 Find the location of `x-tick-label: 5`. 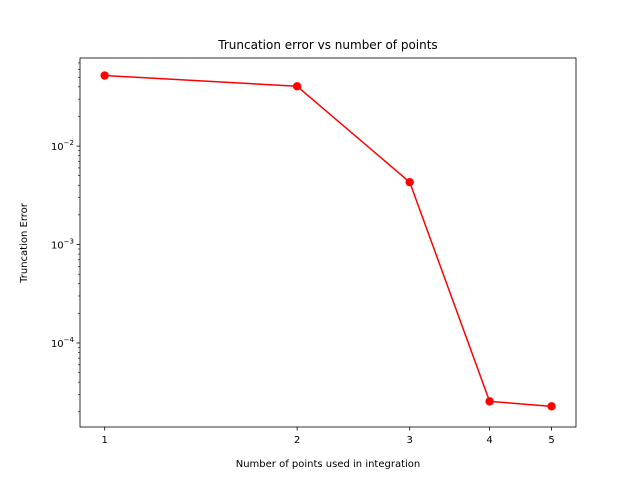

x-tick-label: 5 is located at coordinates (551, 440).